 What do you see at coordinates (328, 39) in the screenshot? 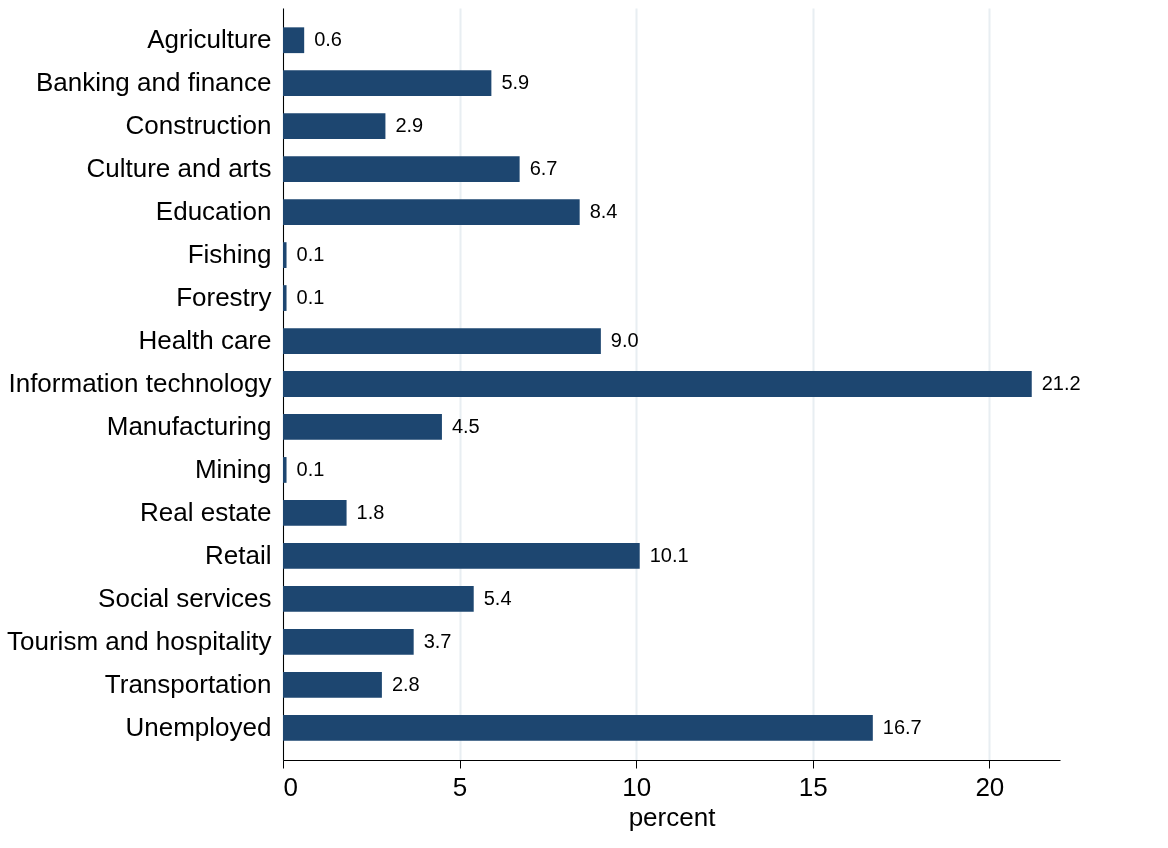
I see `data-label: 0.6` at bounding box center [328, 39].